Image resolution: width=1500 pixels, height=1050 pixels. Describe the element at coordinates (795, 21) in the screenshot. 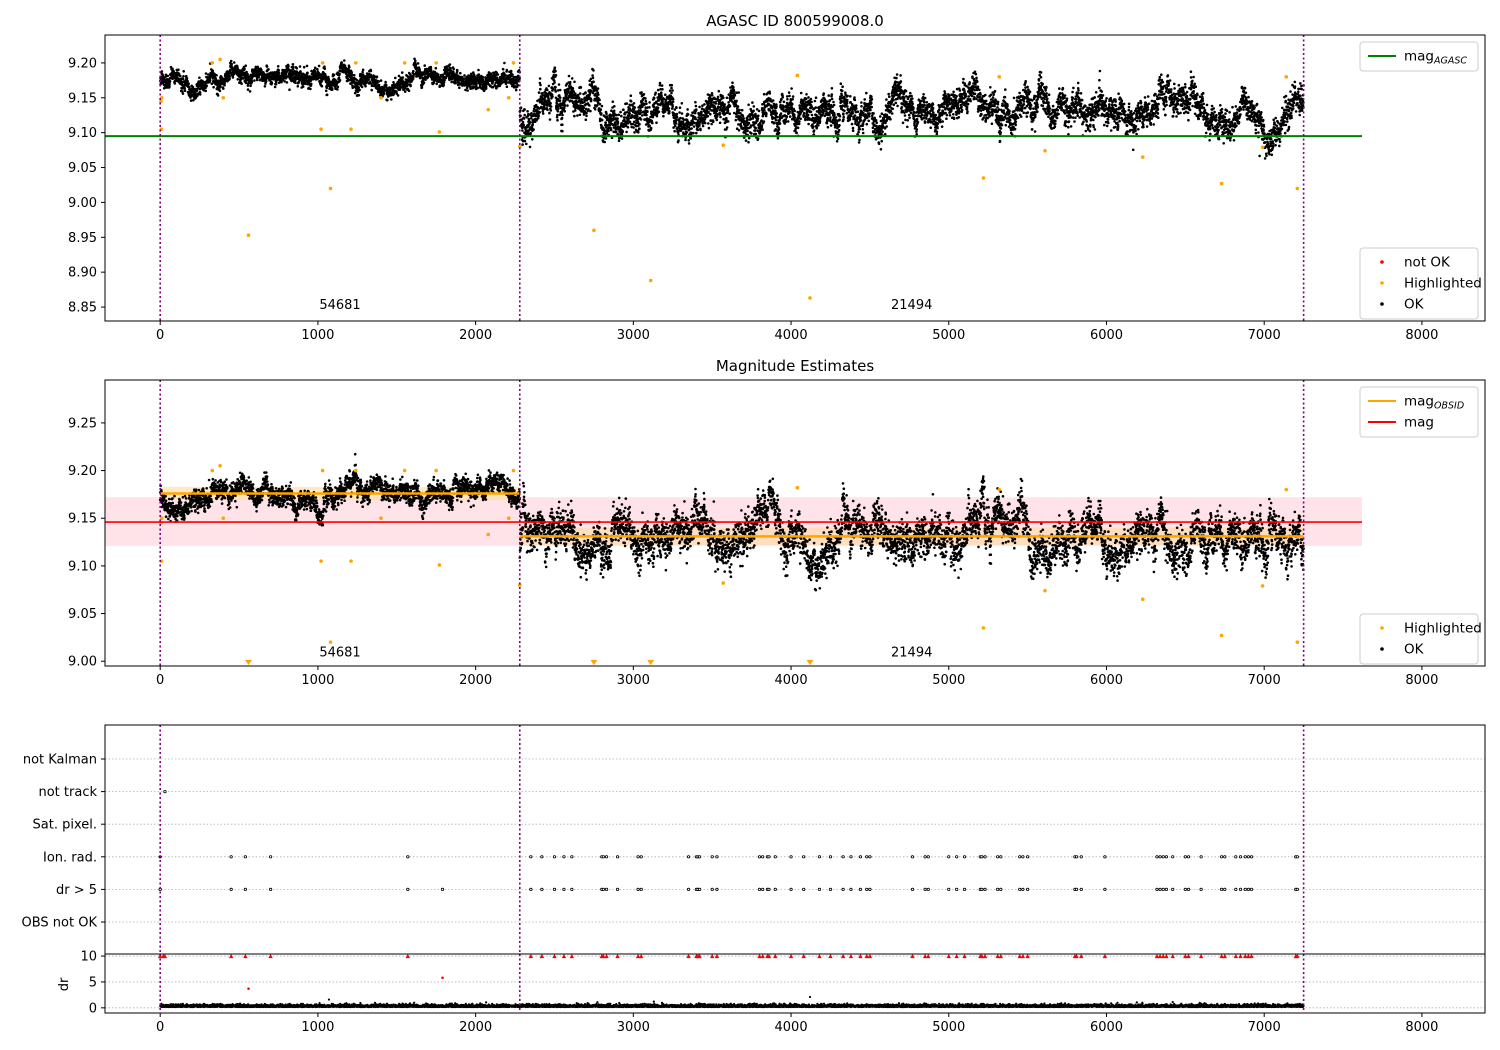

I see `panel1-title: AGASC ID 800599008.0` at that location.